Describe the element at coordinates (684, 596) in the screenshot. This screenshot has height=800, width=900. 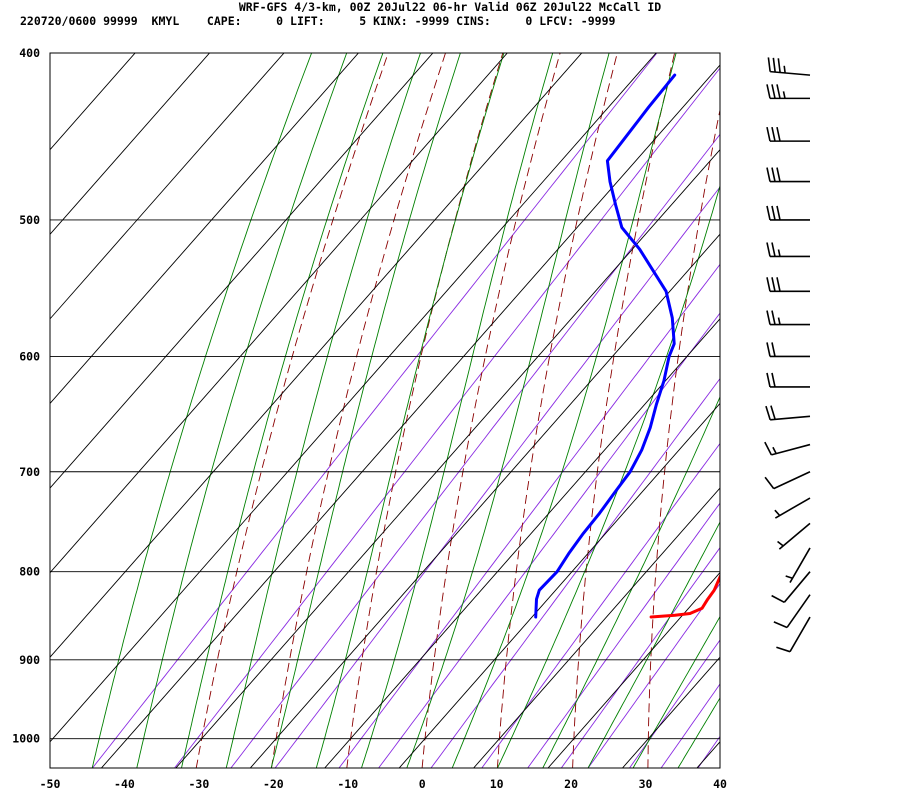
I see `temperature-profile` at that location.